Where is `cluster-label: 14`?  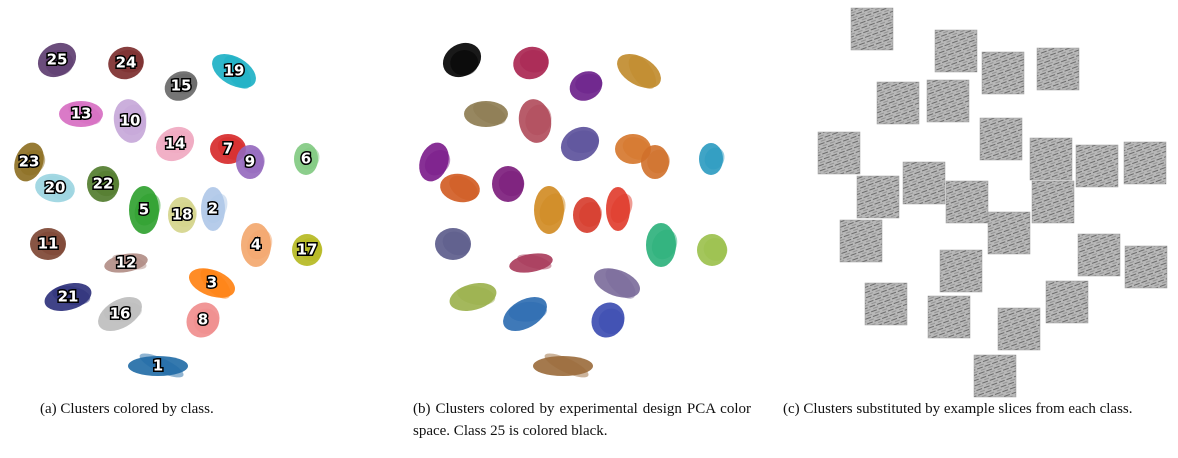 cluster-label: 14 is located at coordinates (175, 144).